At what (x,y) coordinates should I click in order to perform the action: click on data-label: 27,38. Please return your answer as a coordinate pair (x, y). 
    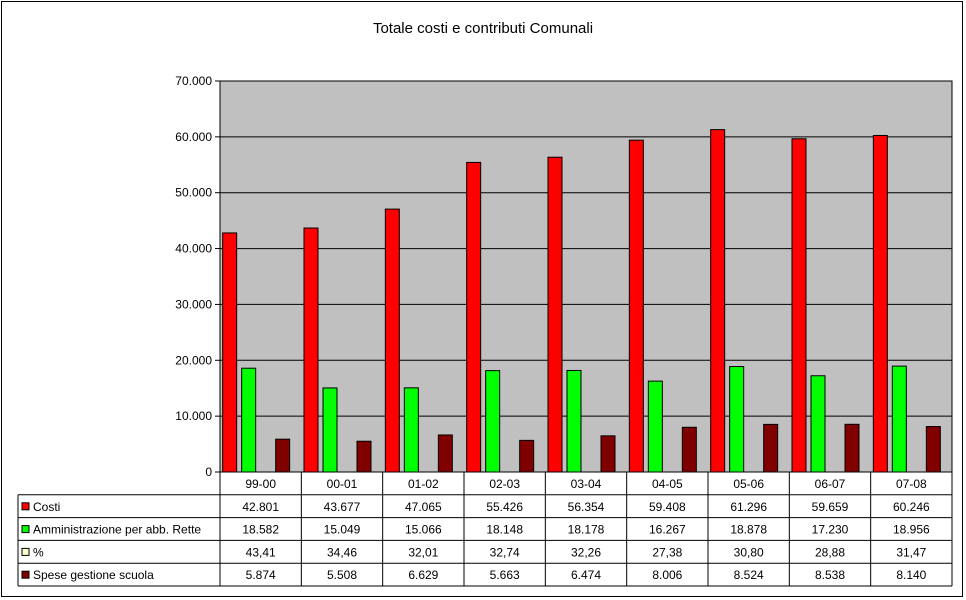
    Looking at the image, I should click on (667, 552).